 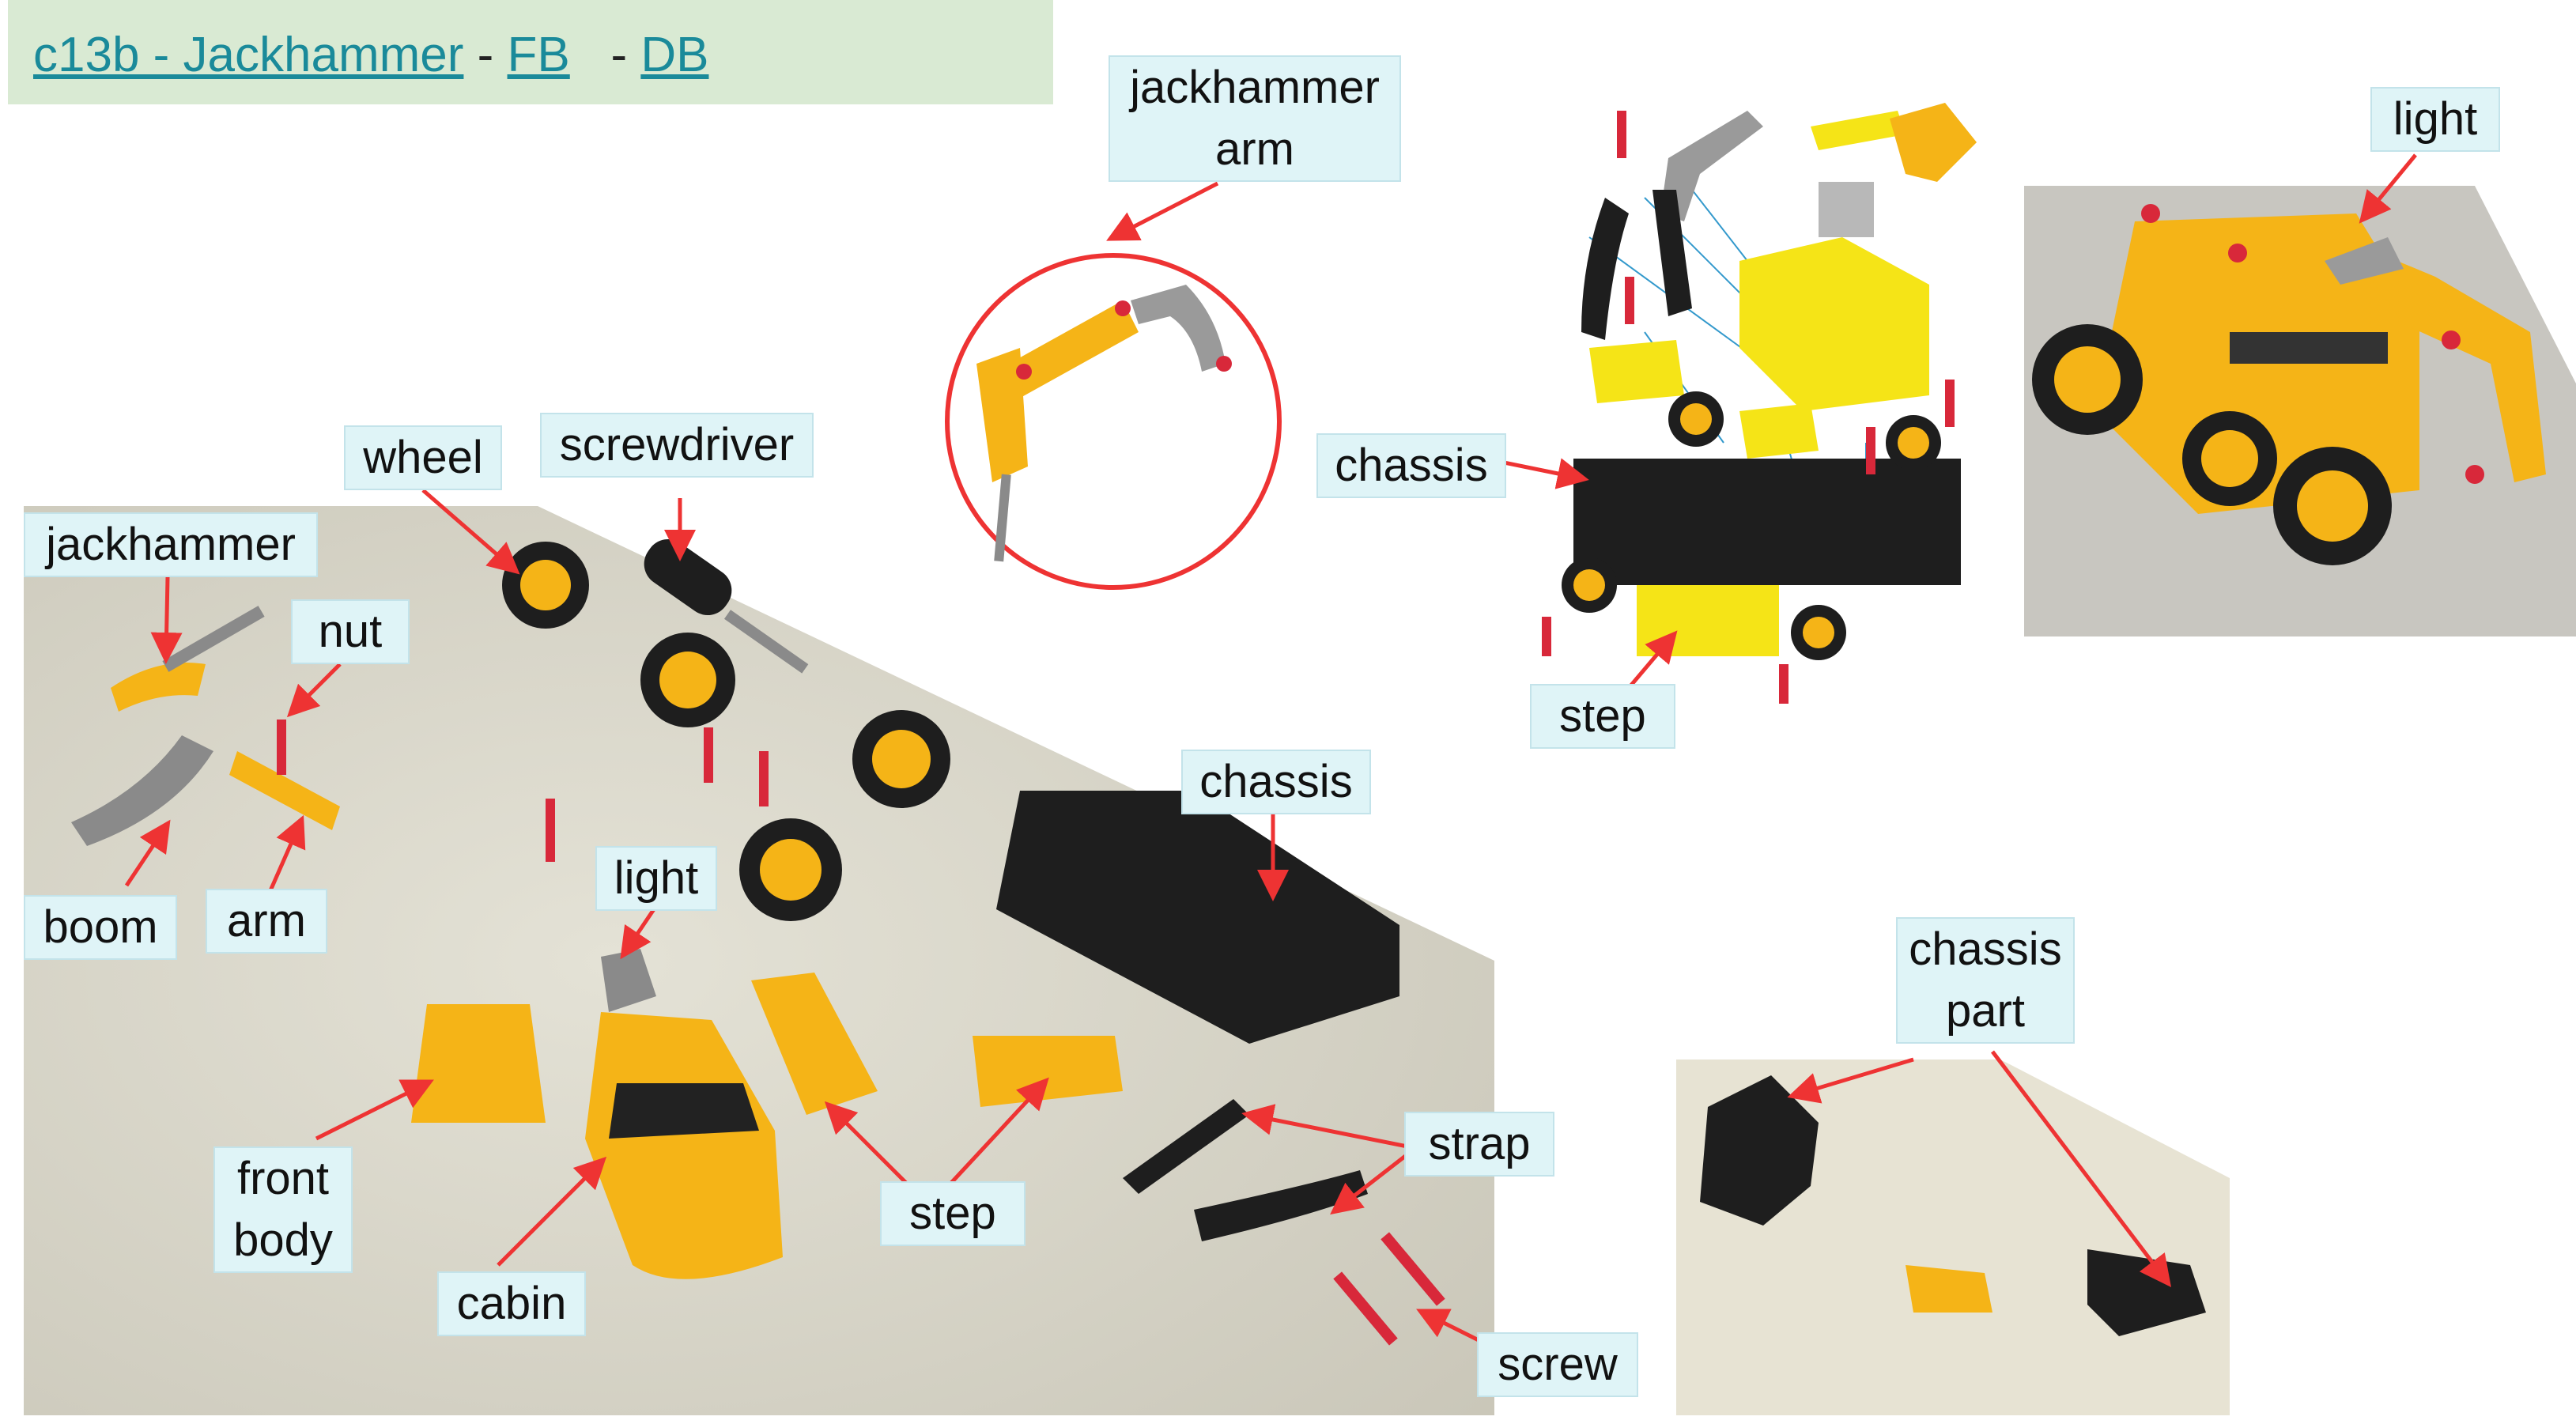 I want to click on front-body-icon, so click(x=478, y=1063).